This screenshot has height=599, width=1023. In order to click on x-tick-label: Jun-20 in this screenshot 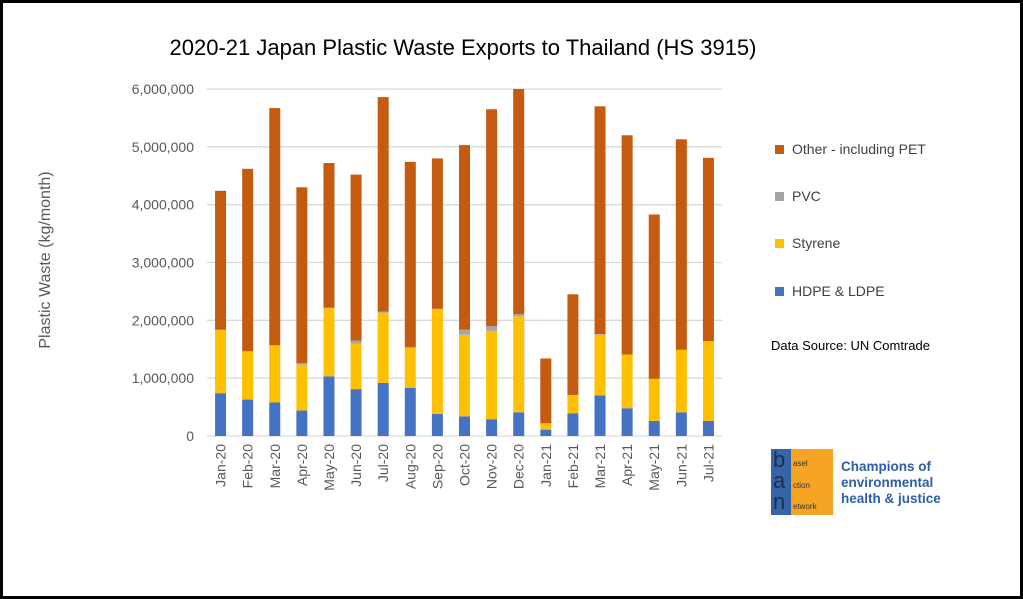, I will do `click(356, 465)`.